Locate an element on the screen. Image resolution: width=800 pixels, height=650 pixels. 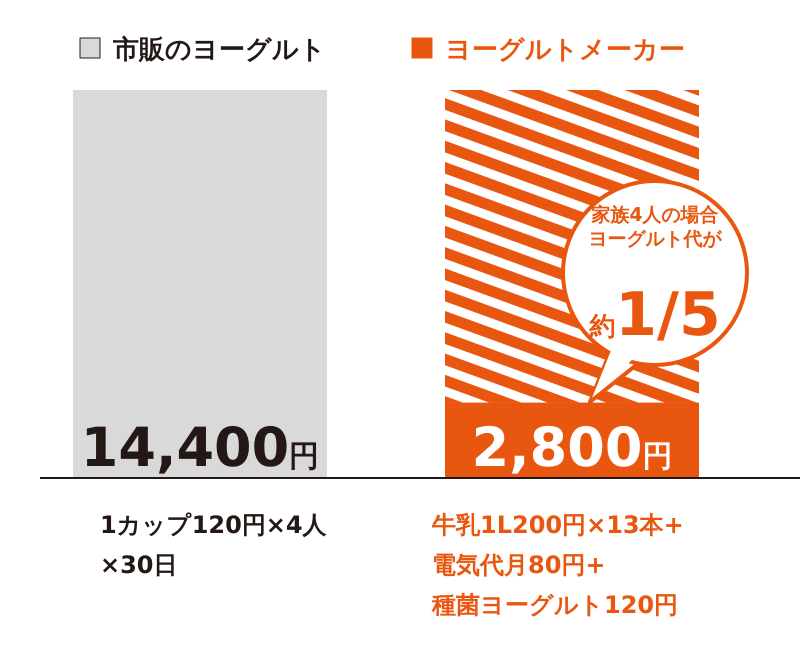
legend-label: ヨーグルトメーカー is located at coordinates (565, 50).